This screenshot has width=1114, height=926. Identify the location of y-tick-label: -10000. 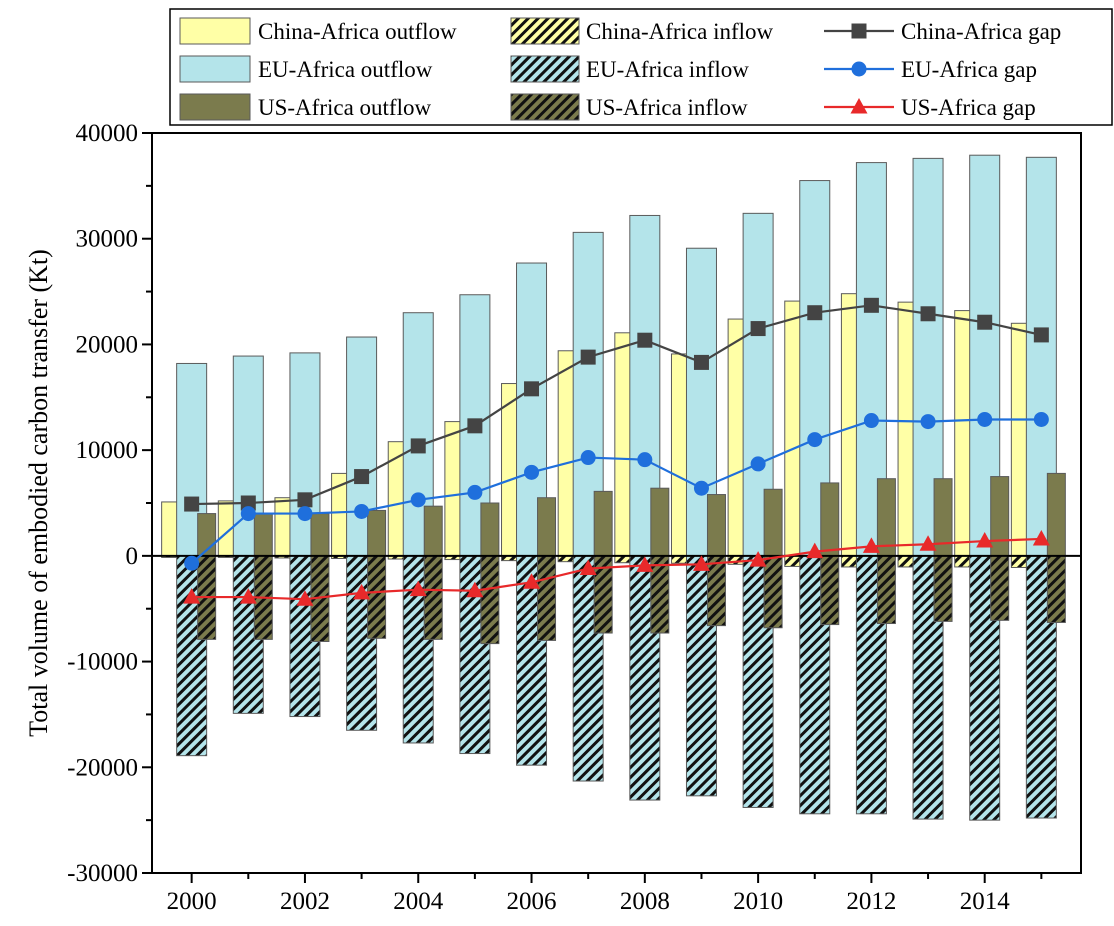
(102, 662).